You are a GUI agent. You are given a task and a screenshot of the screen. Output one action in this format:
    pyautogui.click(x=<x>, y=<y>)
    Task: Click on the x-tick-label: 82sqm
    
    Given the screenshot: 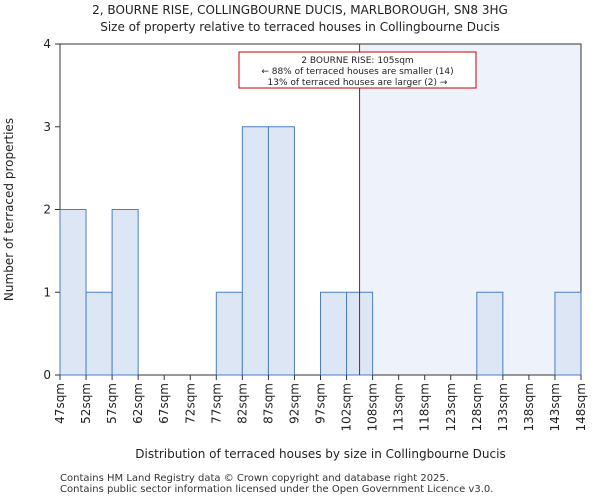 What is the action you would take?
    pyautogui.click(x=242, y=403)
    